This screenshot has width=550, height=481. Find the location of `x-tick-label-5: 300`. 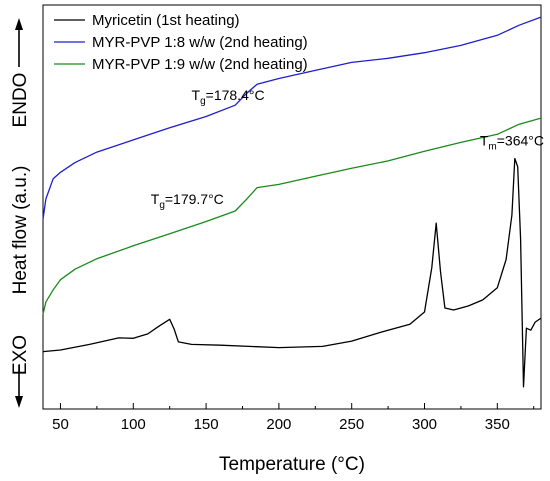

x-tick-label-5: 300 is located at coordinates (424, 424).